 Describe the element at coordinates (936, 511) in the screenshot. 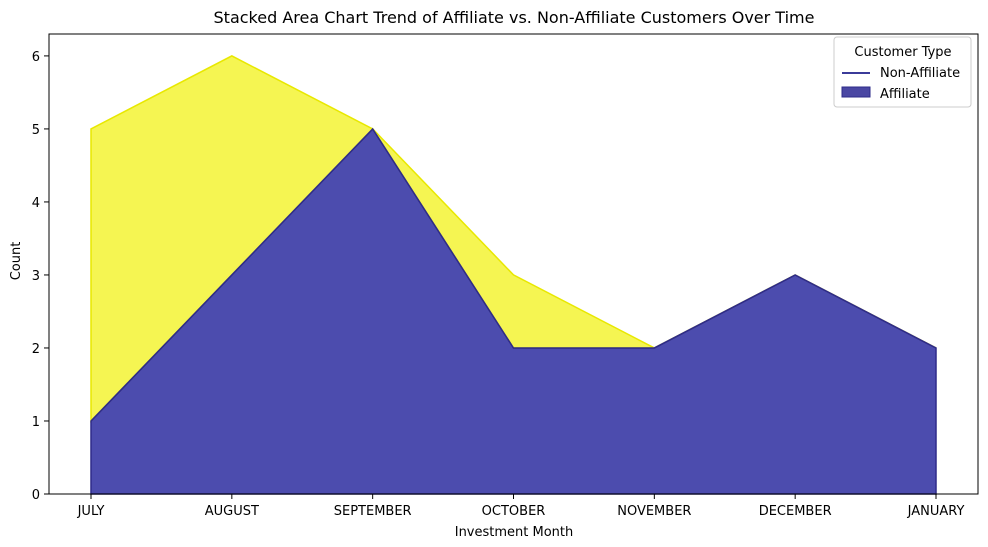

I see `x-tick-label: JANUARY` at that location.